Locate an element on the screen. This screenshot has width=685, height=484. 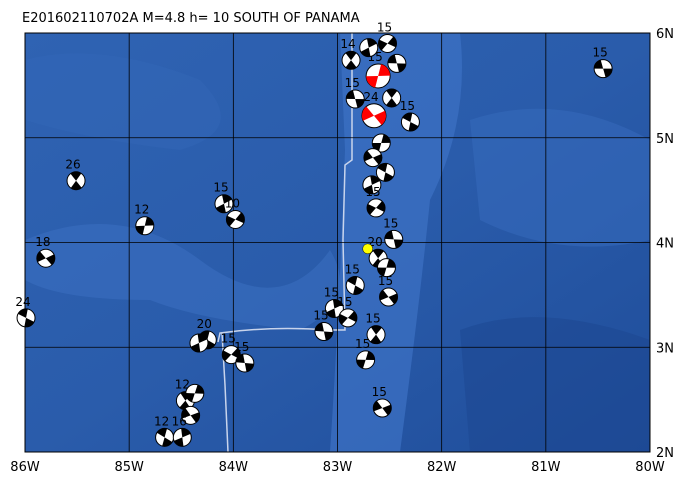
lon-tick-label: 83W is located at coordinates (338, 467).